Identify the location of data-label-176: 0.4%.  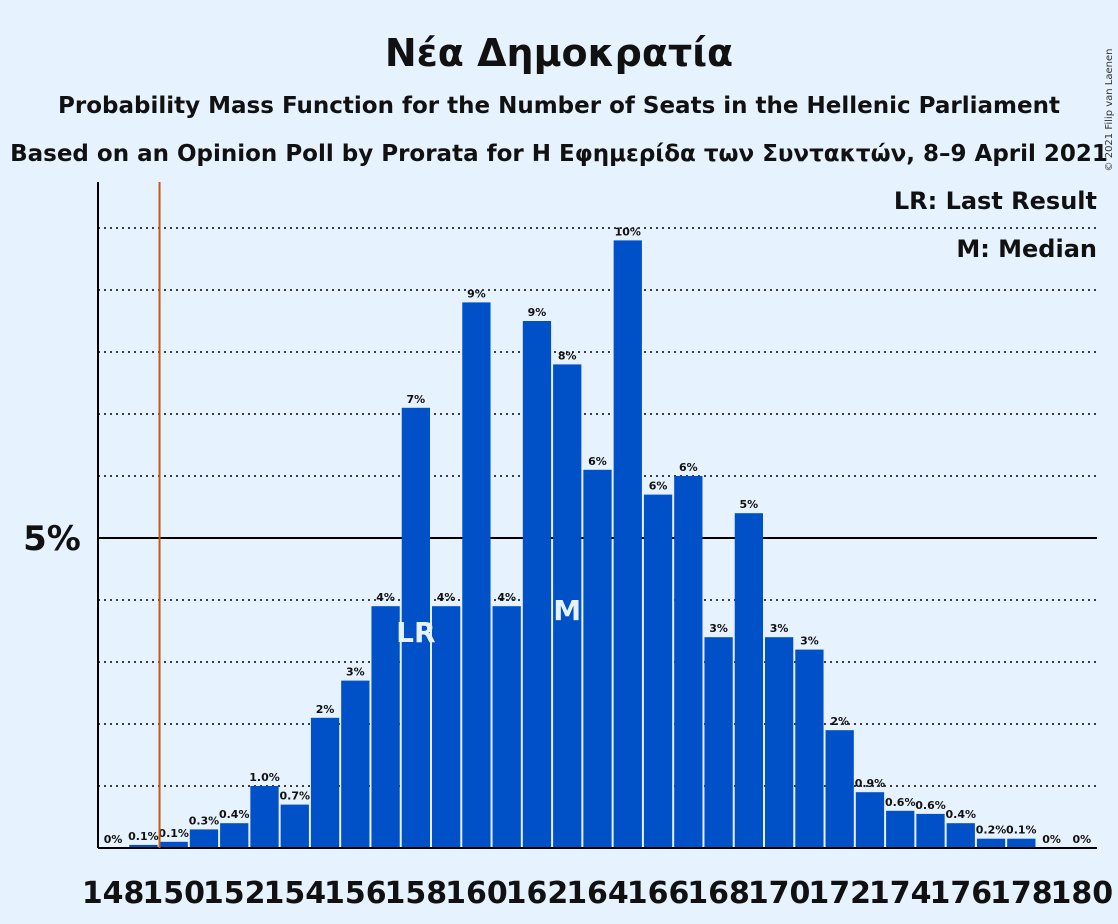
(961, 814).